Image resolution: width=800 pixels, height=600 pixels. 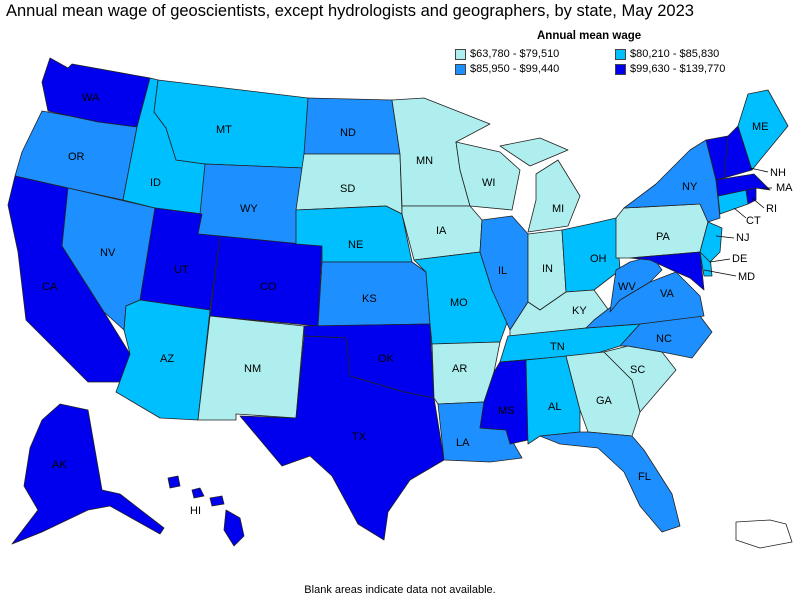 What do you see at coordinates (764, 534) in the screenshot?
I see `territory-pr` at bounding box center [764, 534].